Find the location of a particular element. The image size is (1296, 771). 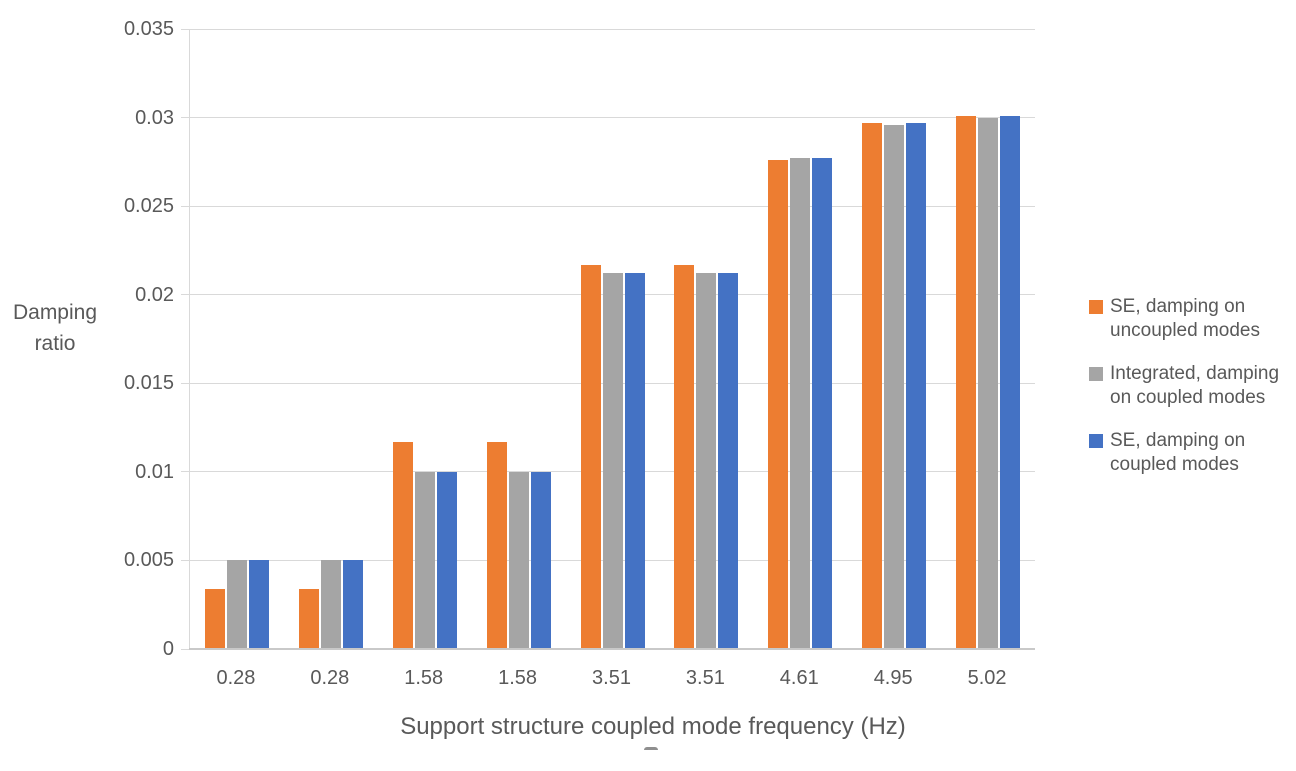

y-tick-label: 0.005 is located at coordinates (148, 560).